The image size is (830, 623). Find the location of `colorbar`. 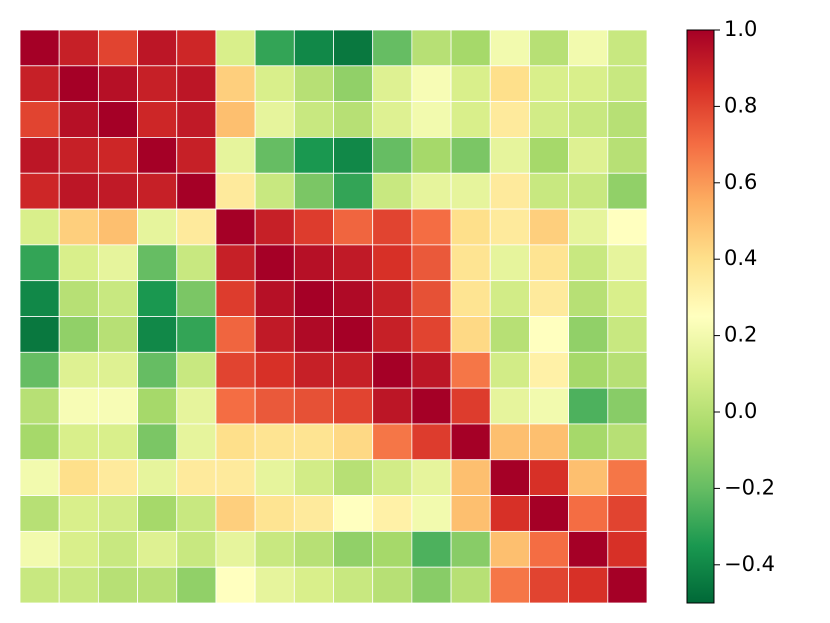

colorbar is located at coordinates (700, 316).